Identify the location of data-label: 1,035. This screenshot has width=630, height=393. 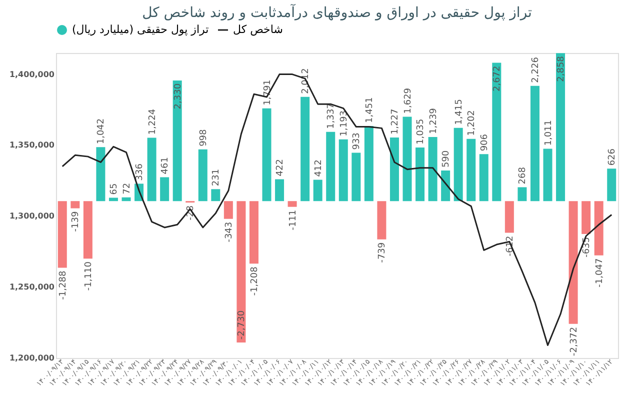
(421, 131).